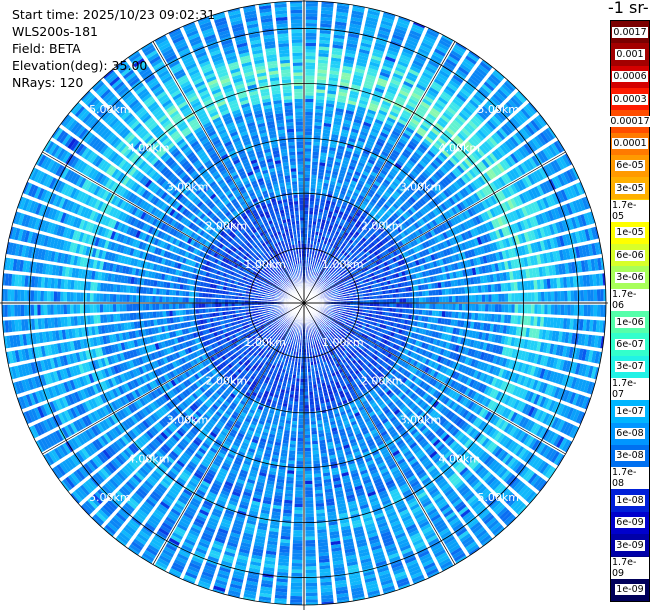 The width and height of the screenshot is (650, 610). I want to click on colorbar-segment: 6e-05, so click(630, 166).